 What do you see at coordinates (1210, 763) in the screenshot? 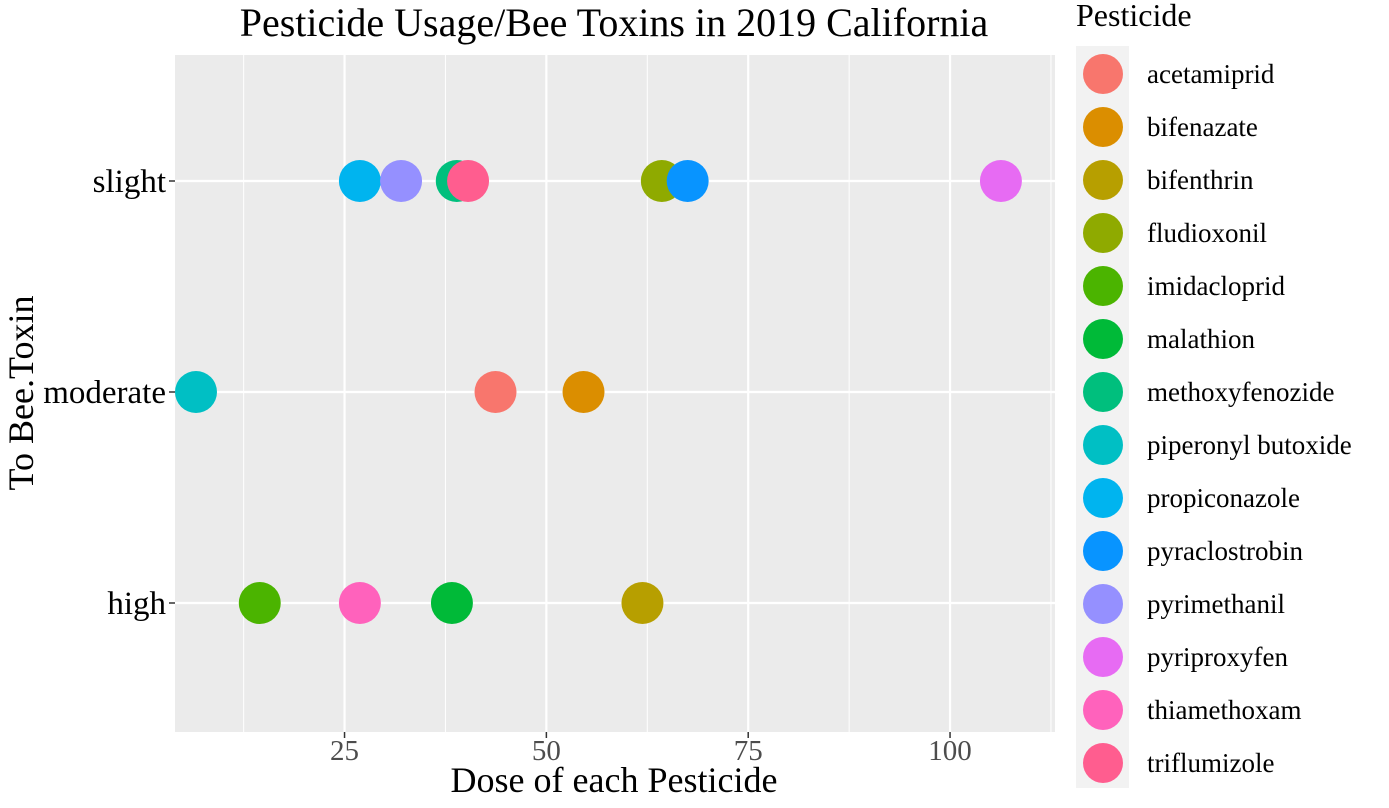
I see `legend-label: triflumizole` at bounding box center [1210, 763].